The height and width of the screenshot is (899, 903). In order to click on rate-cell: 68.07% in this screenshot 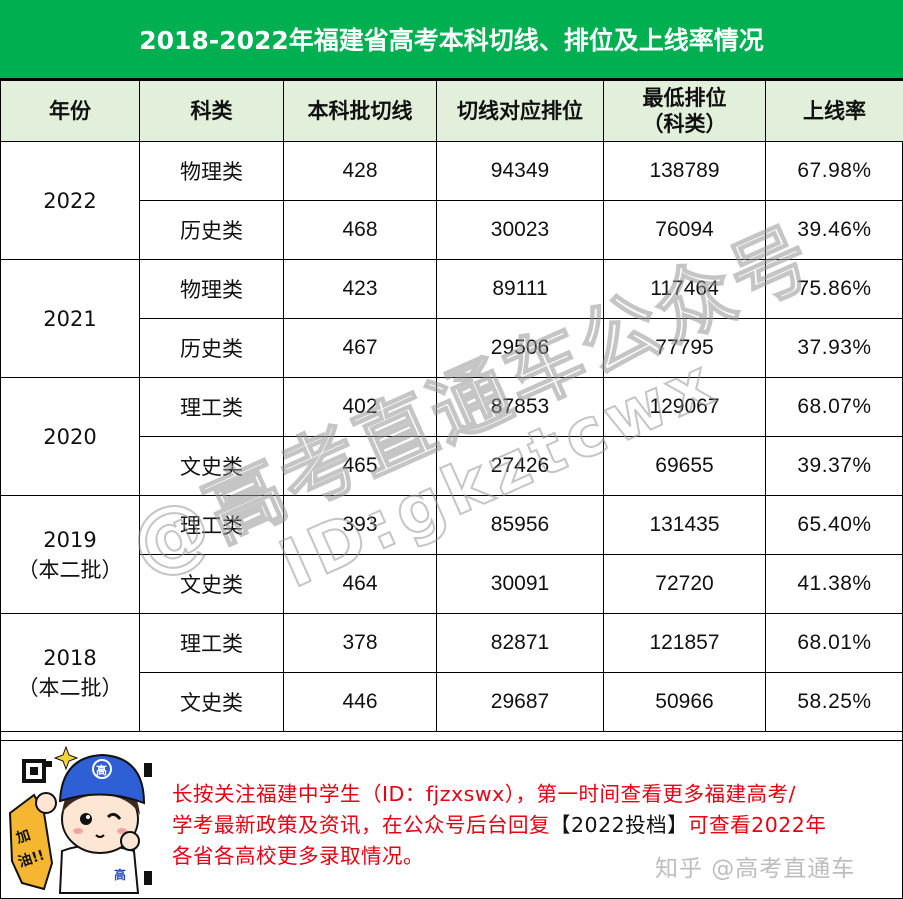, I will do `click(834, 407)`.